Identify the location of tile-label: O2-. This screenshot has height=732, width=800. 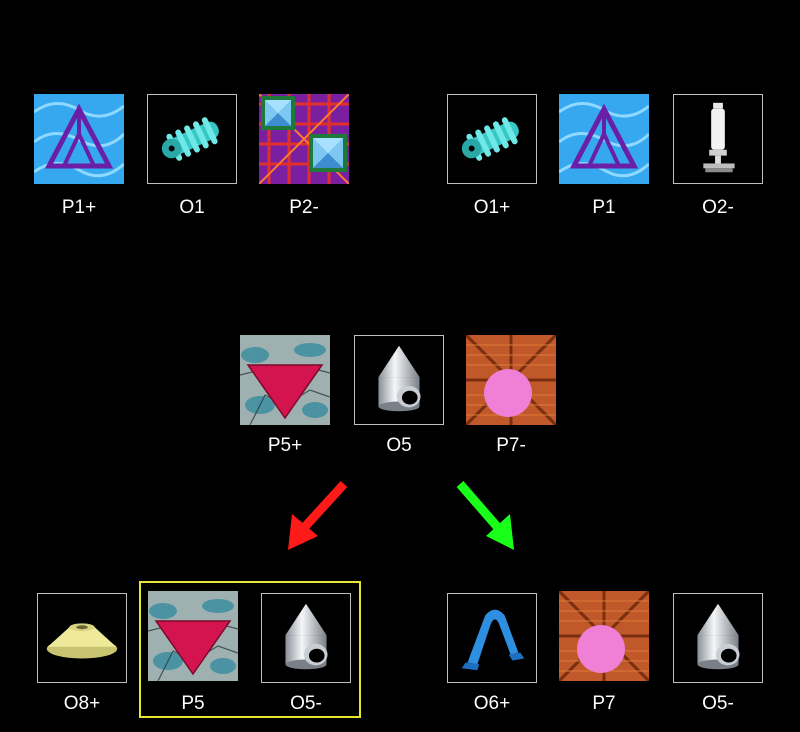
(718, 207).